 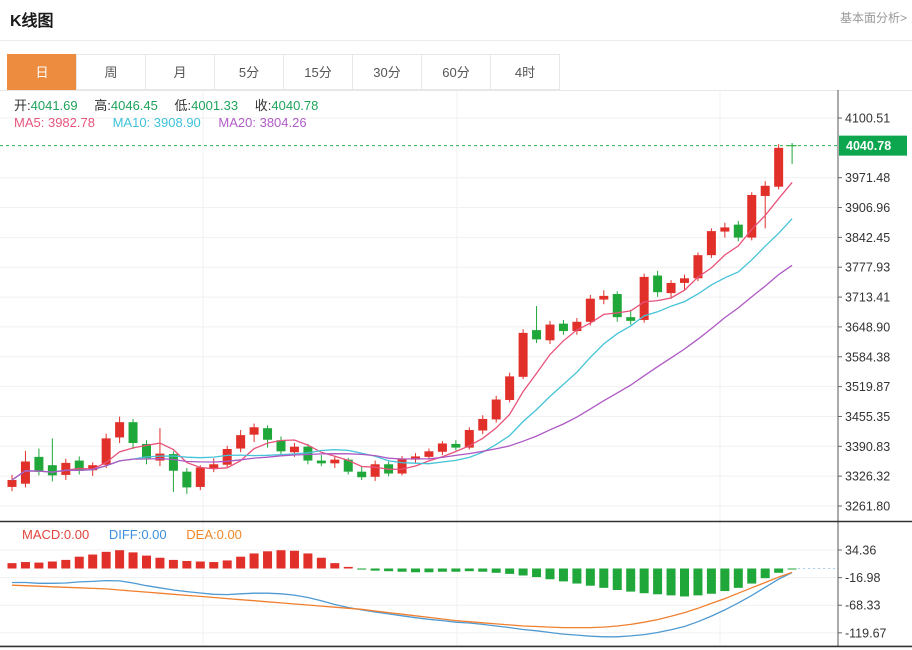 I want to click on tab-5分: 5分, so click(x=249, y=72).